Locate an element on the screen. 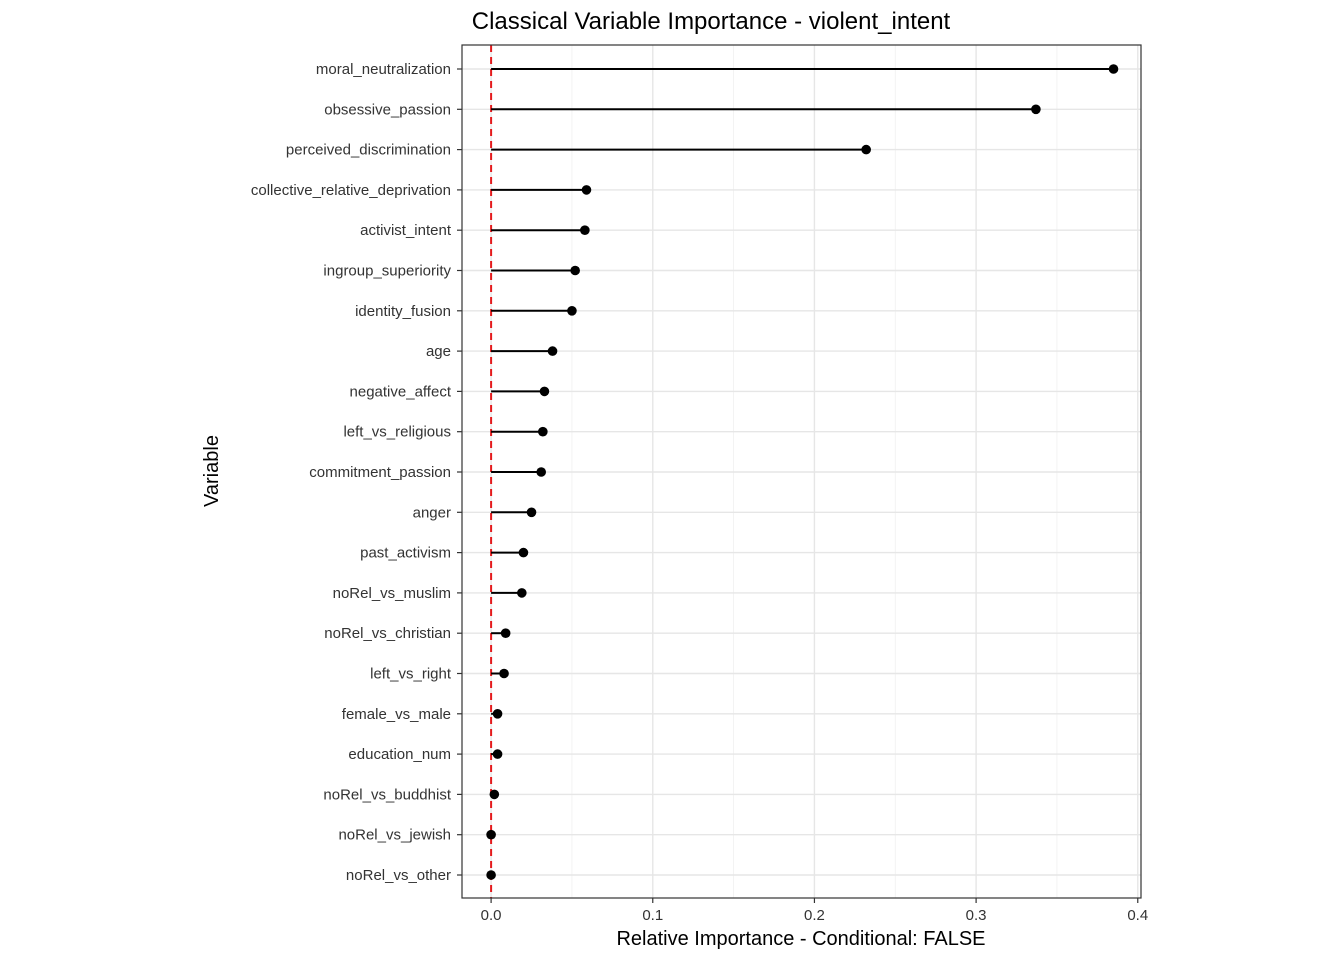 The width and height of the screenshot is (1344, 960). y-tick-label-collective_relative_deprivation: collective_relative_deprivation is located at coordinates (351, 190).